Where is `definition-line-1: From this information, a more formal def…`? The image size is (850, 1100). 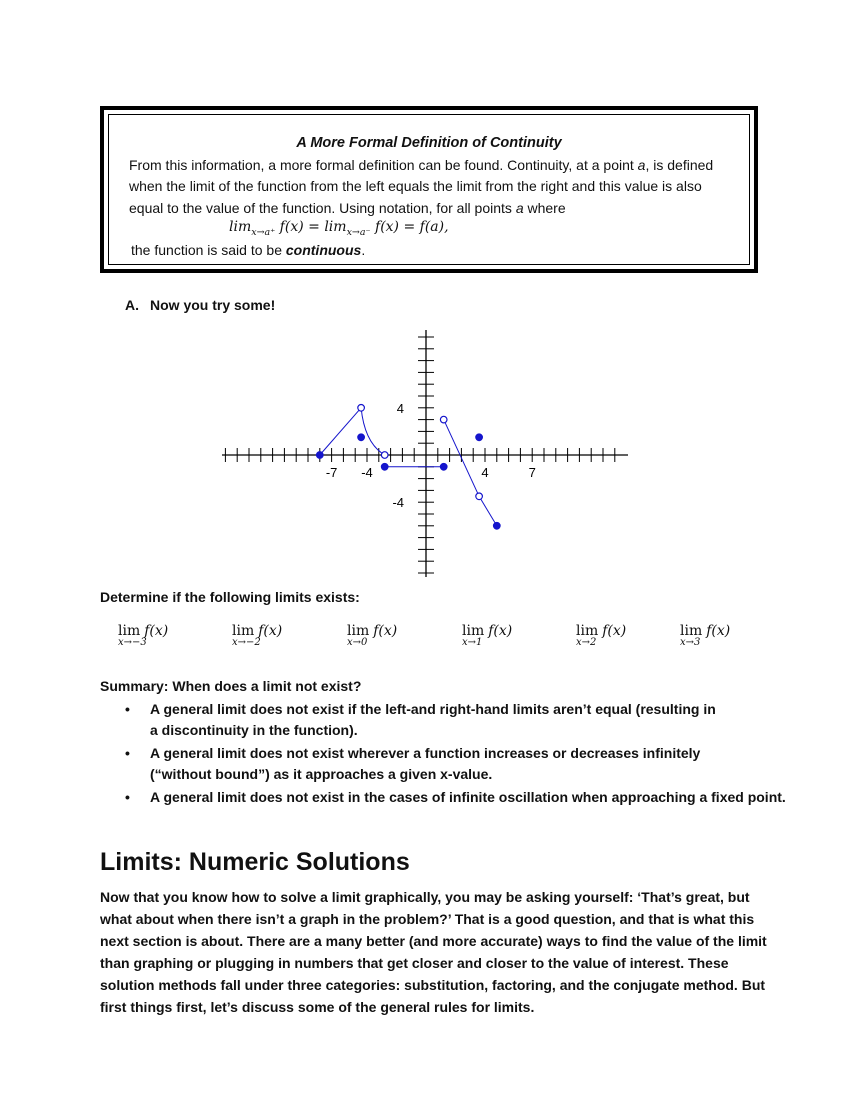 definition-line-1: From this information, a more formal def… is located at coordinates (421, 165).